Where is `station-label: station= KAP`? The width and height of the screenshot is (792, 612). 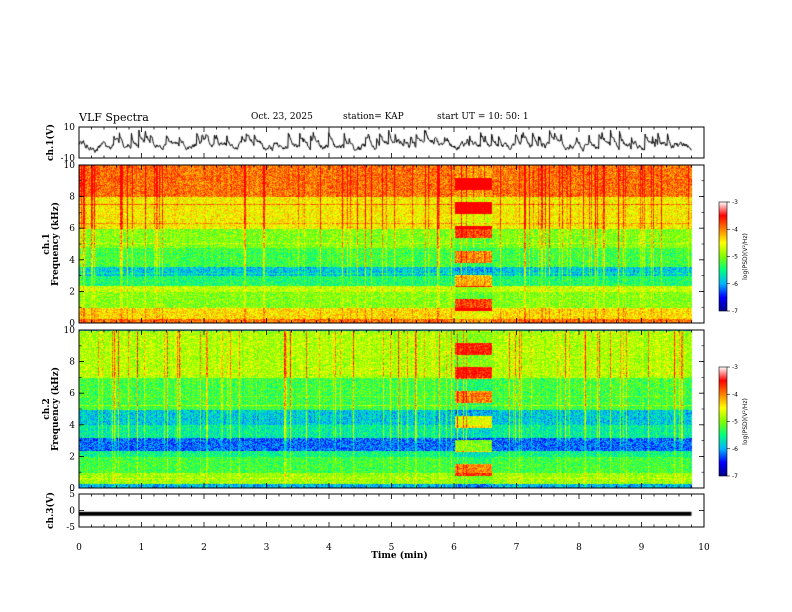 station-label: station= KAP is located at coordinates (373, 117).